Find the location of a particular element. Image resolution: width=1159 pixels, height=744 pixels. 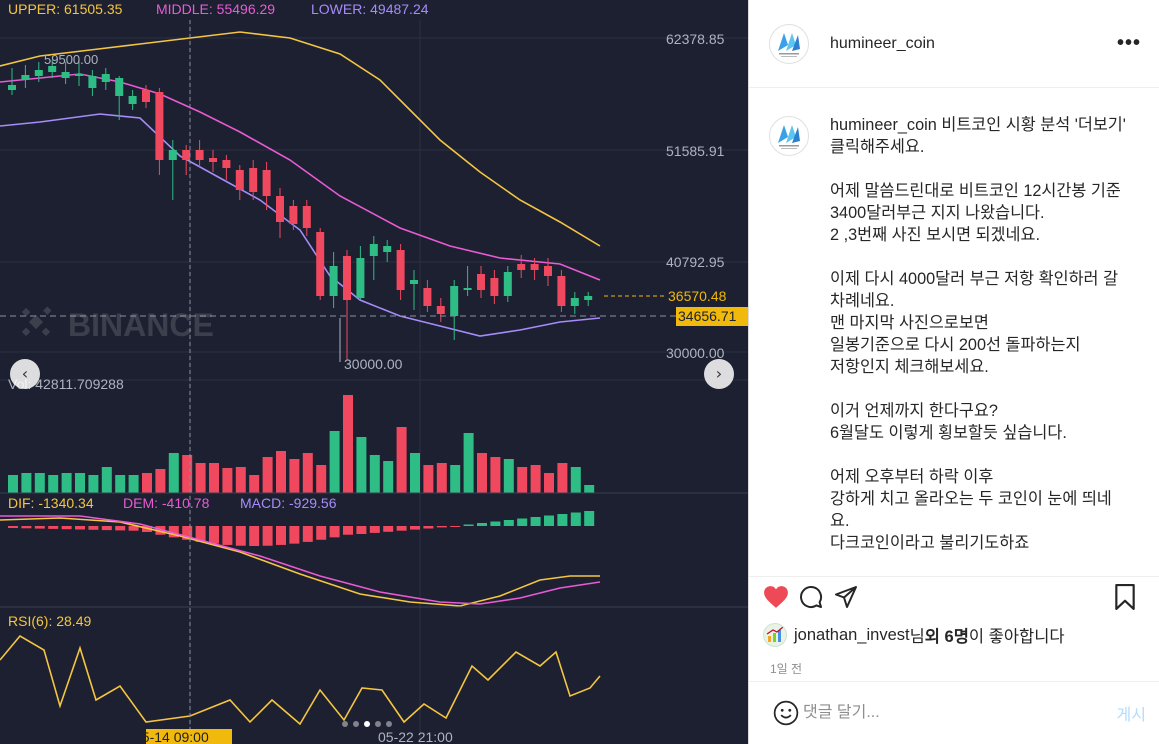

time-label: 05-14 09:00 is located at coordinates (171, 736).